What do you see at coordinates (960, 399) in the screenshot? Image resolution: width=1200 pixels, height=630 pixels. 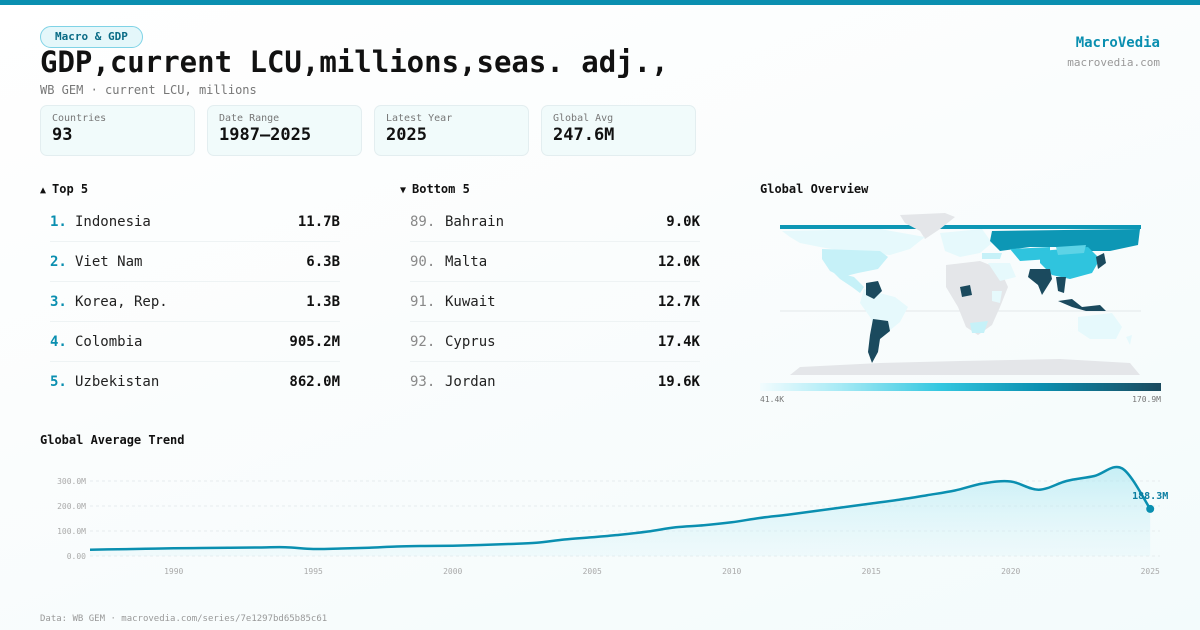 I see `map-legend-labels: 41.4K 170.9M` at bounding box center [960, 399].